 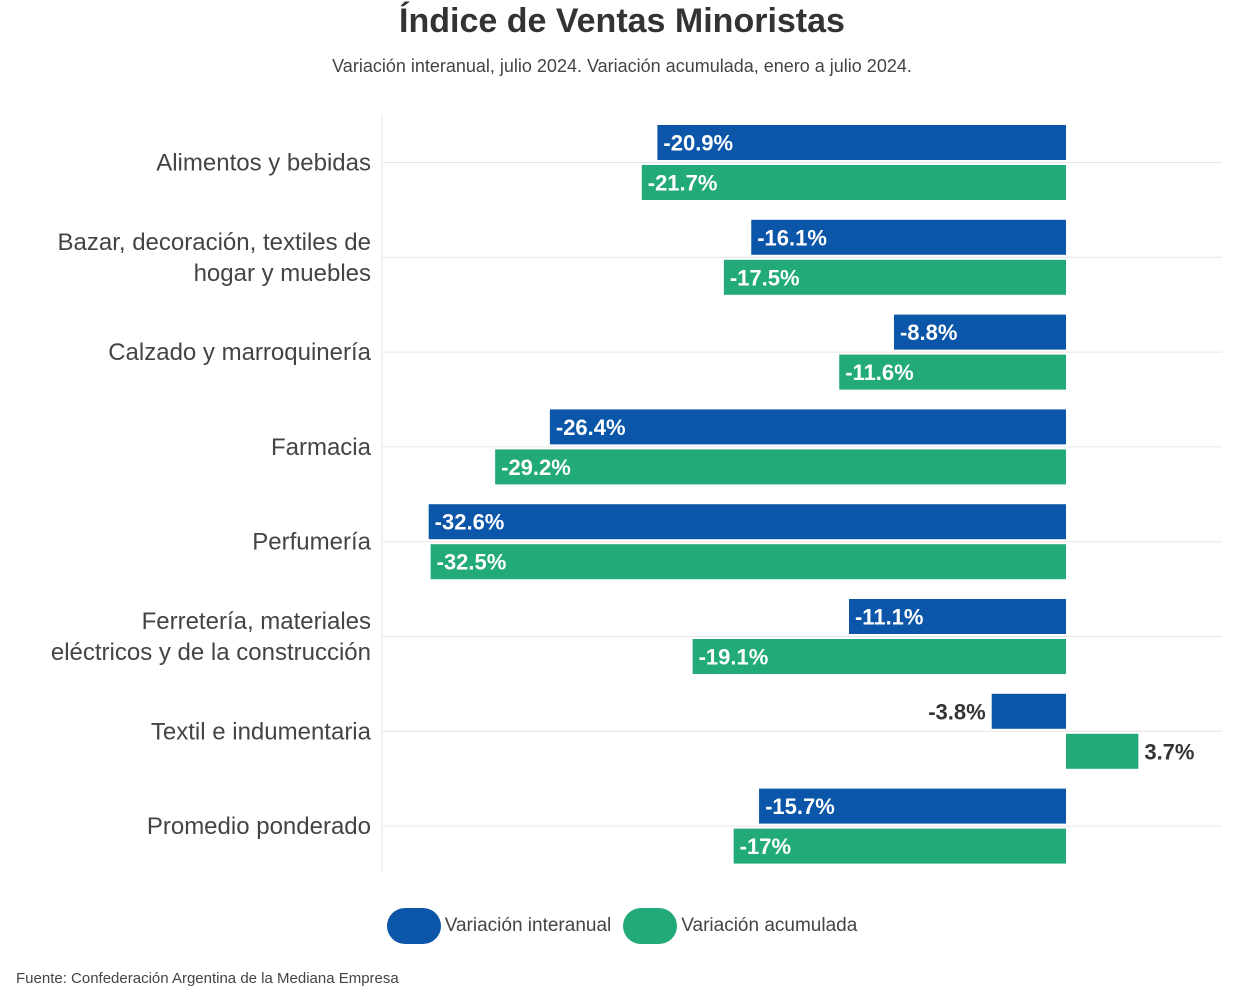 What do you see at coordinates (698, 143) in the screenshot?
I see `data-label: -20.9%` at bounding box center [698, 143].